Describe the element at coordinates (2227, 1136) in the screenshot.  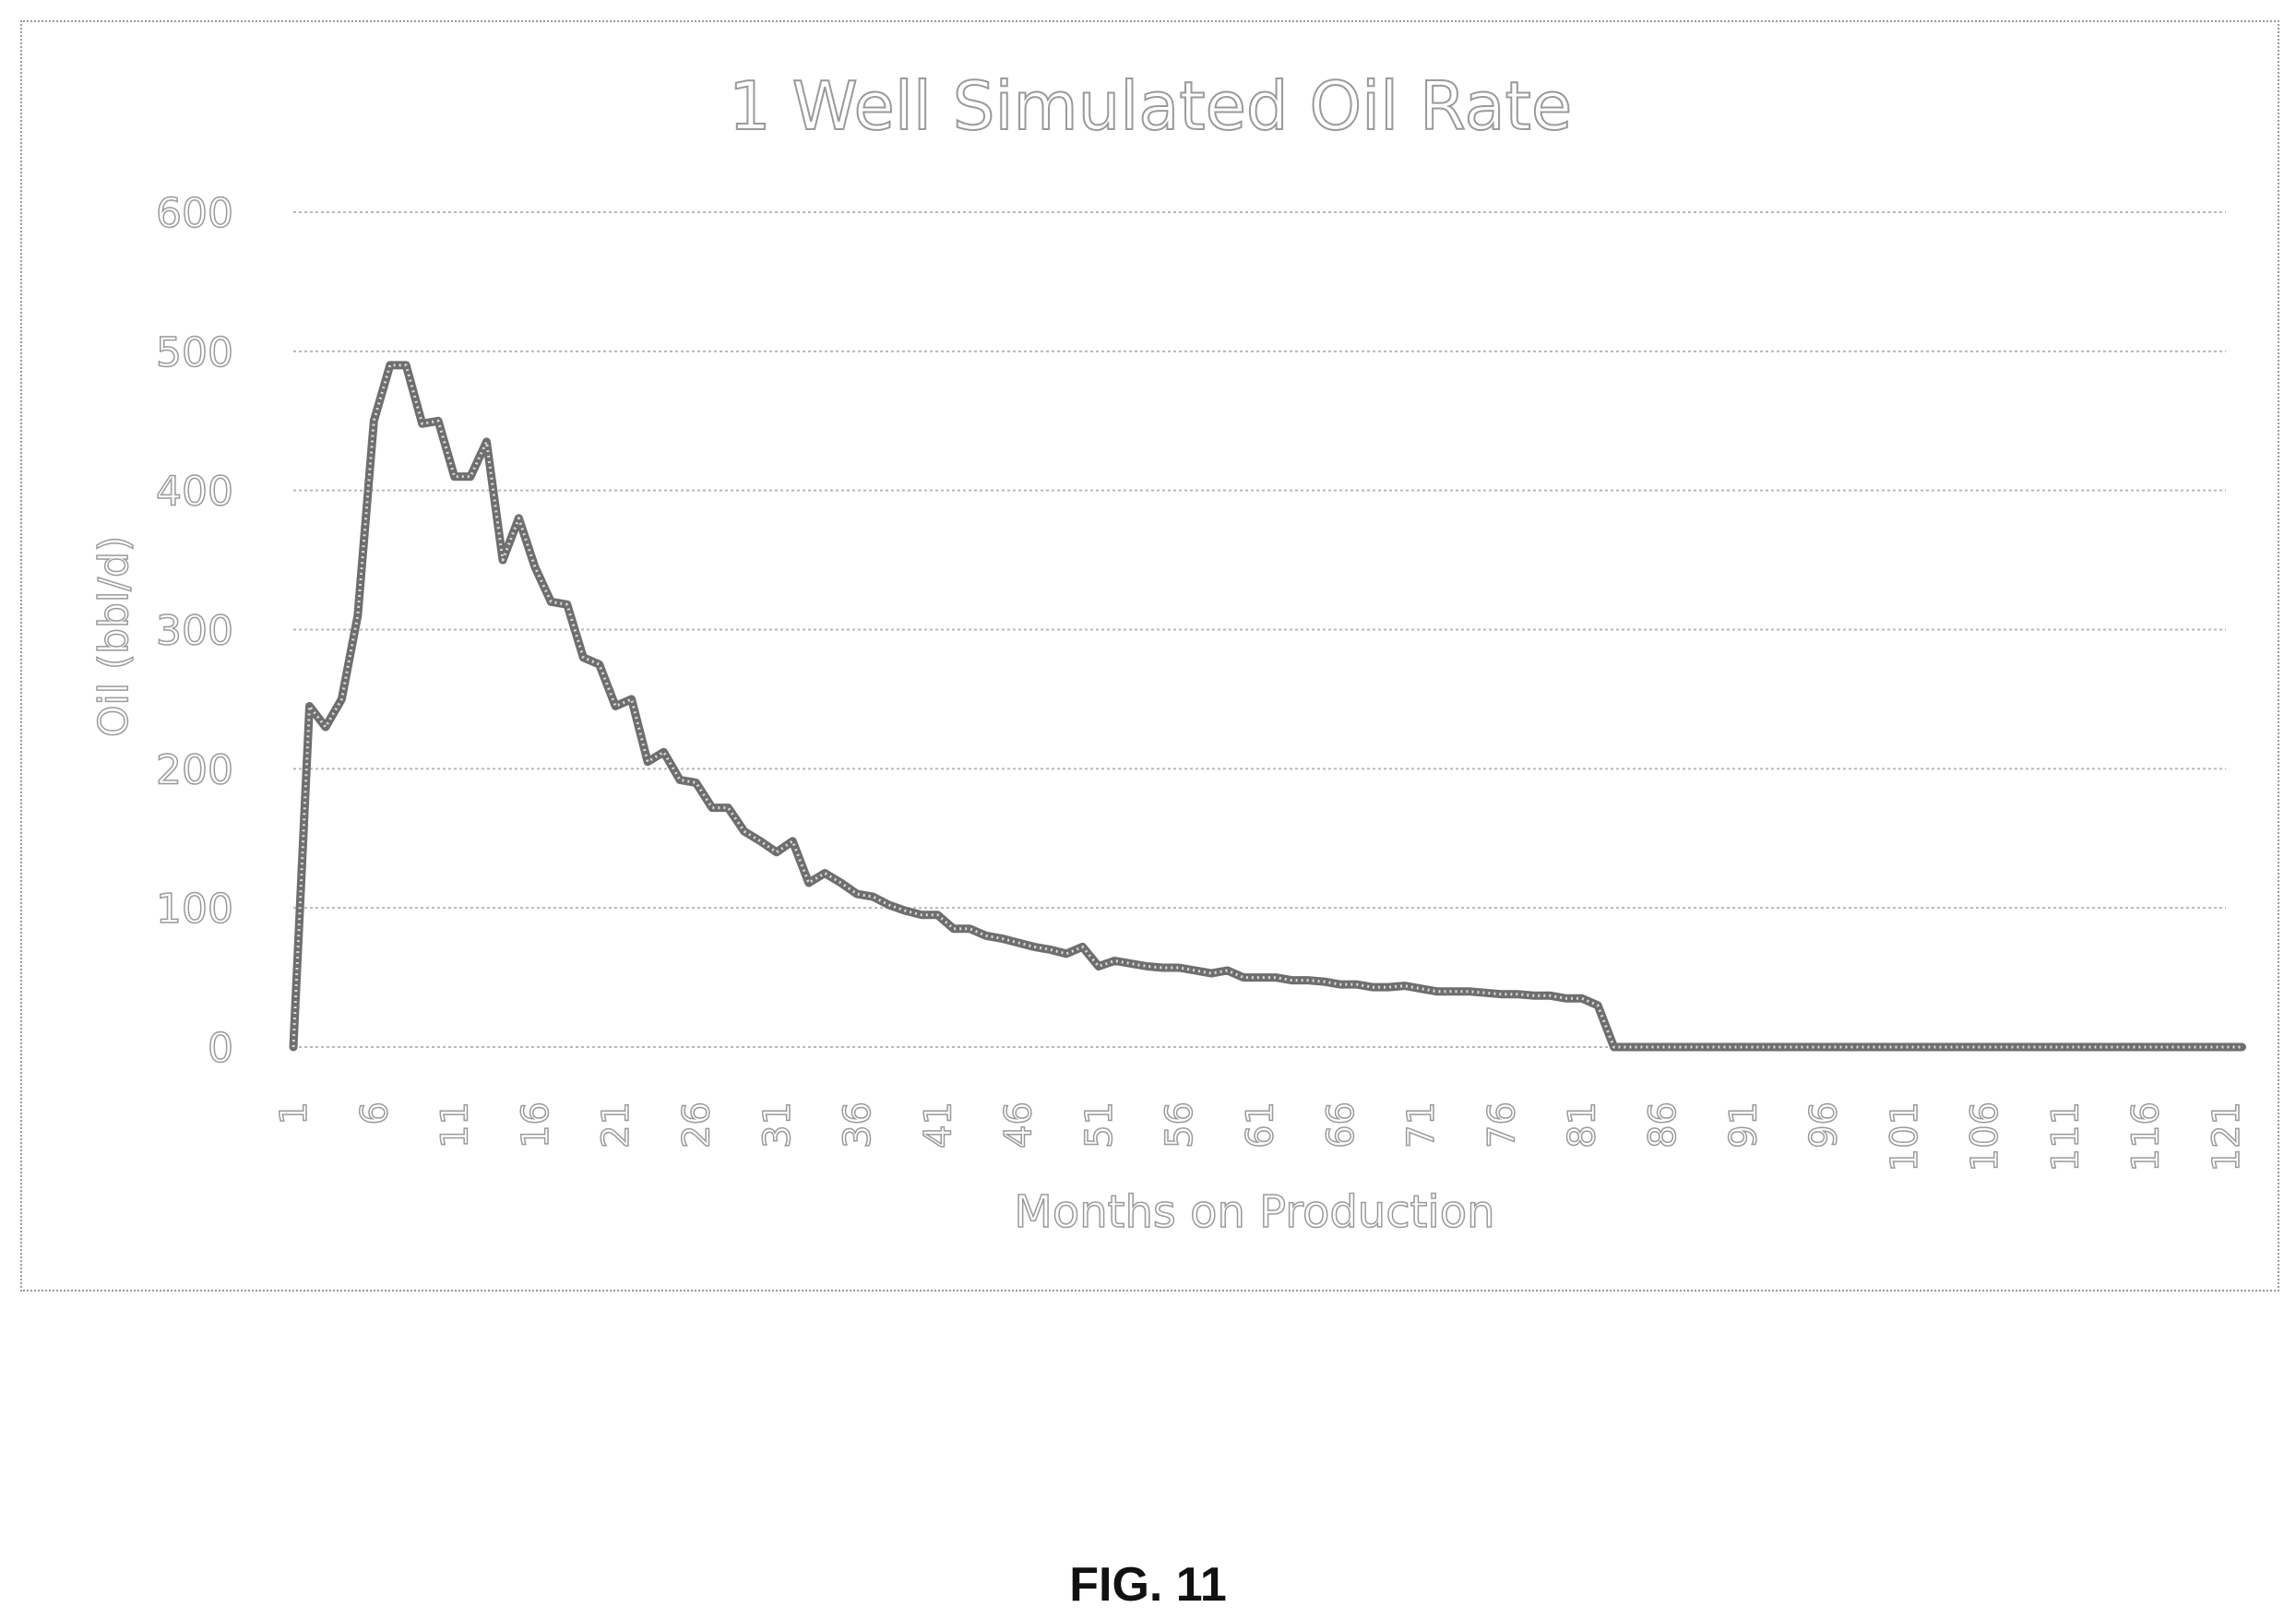
I see `x-tick-label: 121` at that location.